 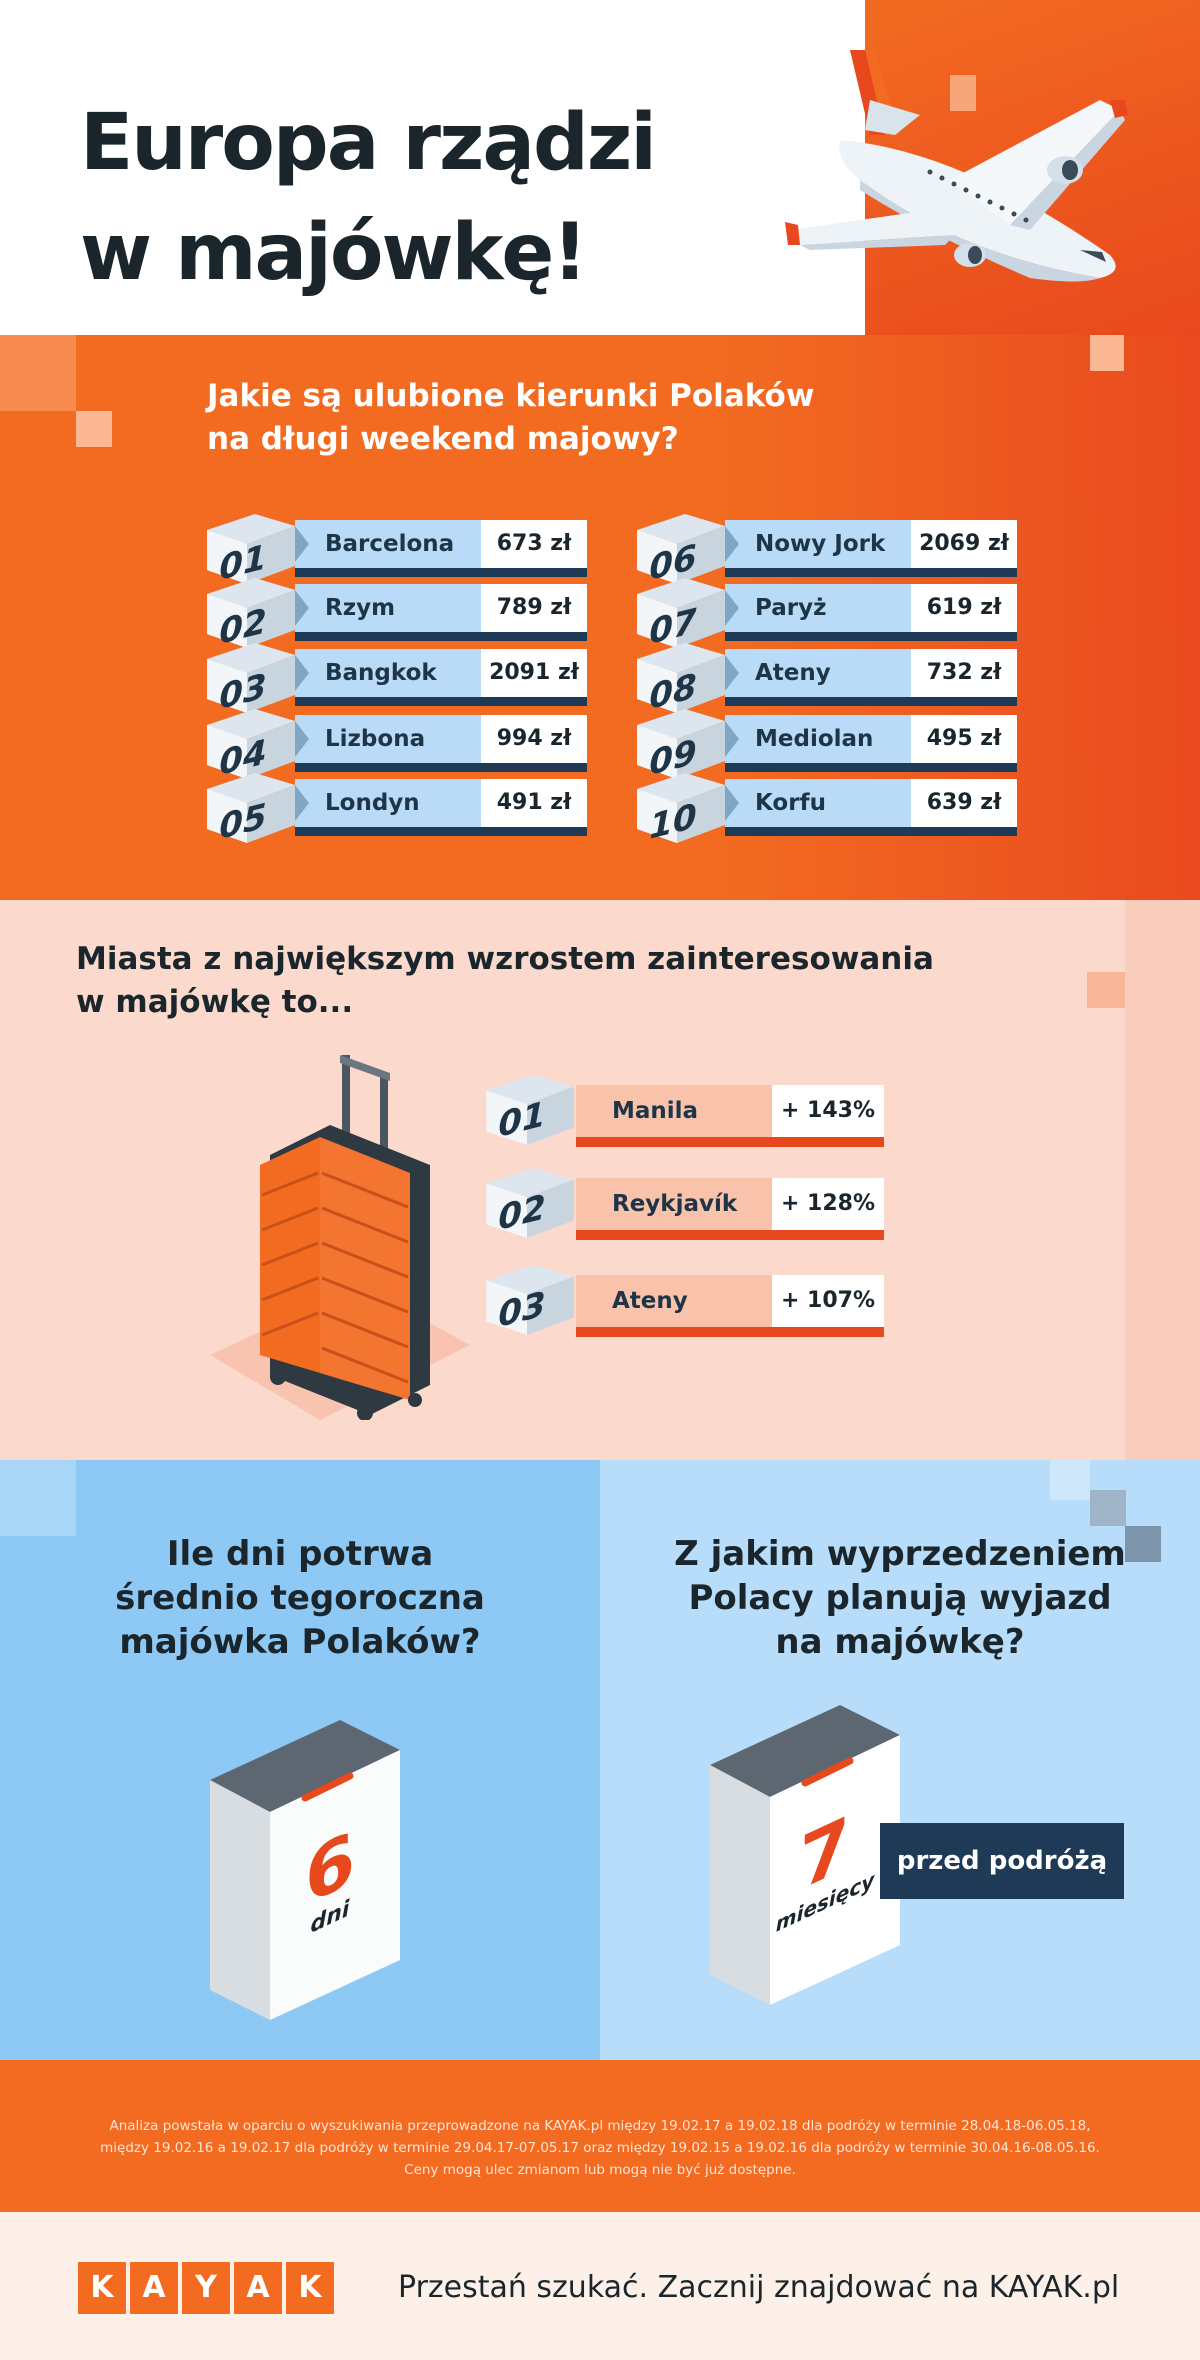 What do you see at coordinates (388, 673) in the screenshot?
I see `destination-city: Bangkok` at bounding box center [388, 673].